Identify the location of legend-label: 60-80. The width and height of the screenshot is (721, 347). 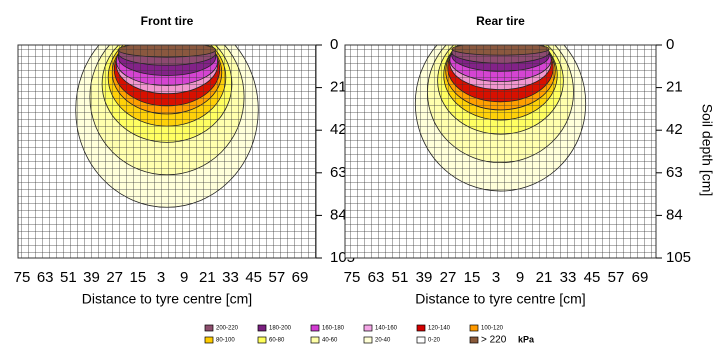
(277, 341).